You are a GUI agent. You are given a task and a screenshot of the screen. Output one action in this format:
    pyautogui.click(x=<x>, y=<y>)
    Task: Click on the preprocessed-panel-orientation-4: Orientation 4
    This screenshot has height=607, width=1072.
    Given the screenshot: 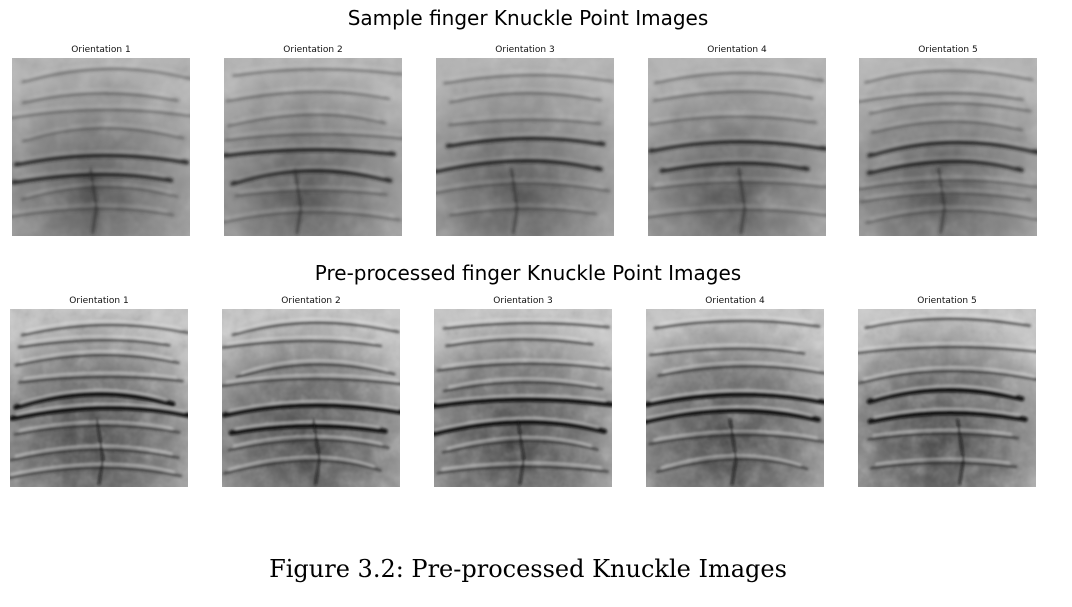 What is the action you would take?
    pyautogui.click(x=735, y=391)
    